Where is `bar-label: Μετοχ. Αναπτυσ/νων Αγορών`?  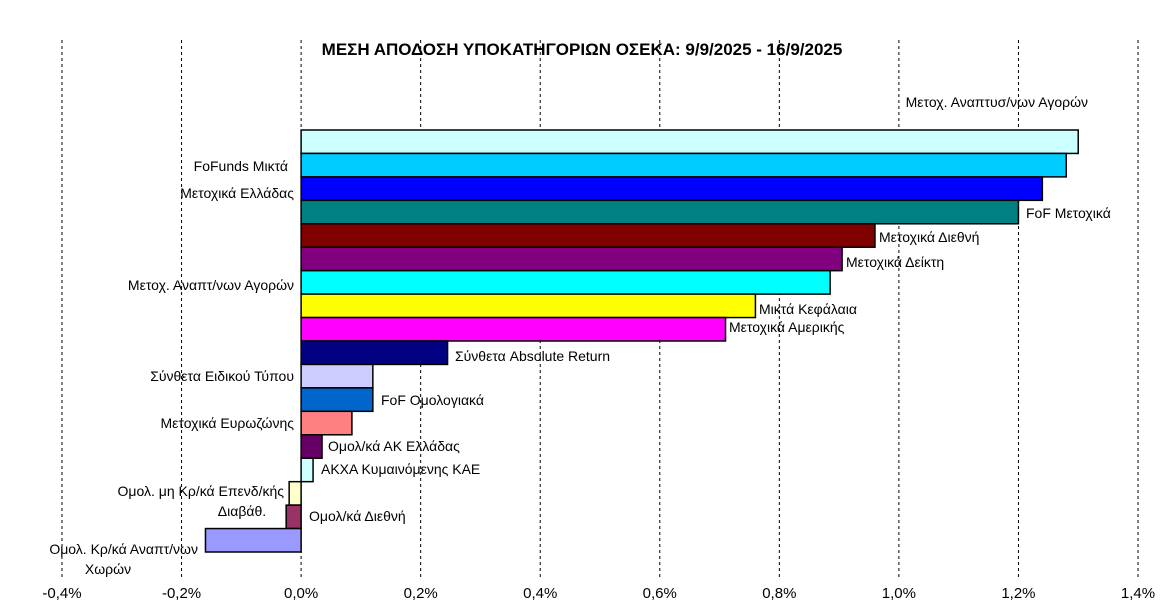 bar-label: Μετοχ. Αναπτυσ/νων Αγορών is located at coordinates (997, 102).